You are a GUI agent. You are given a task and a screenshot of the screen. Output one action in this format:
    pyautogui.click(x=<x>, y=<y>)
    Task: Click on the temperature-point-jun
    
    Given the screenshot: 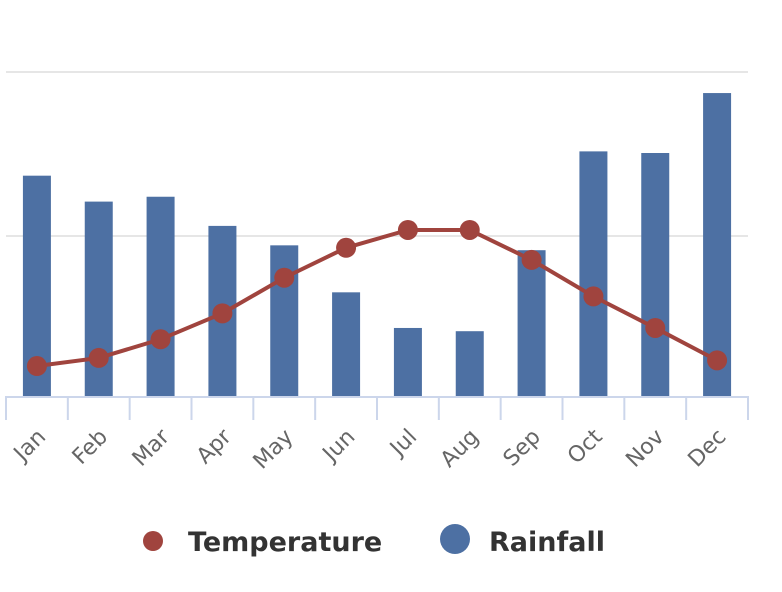 What is the action you would take?
    pyautogui.click(x=346, y=247)
    